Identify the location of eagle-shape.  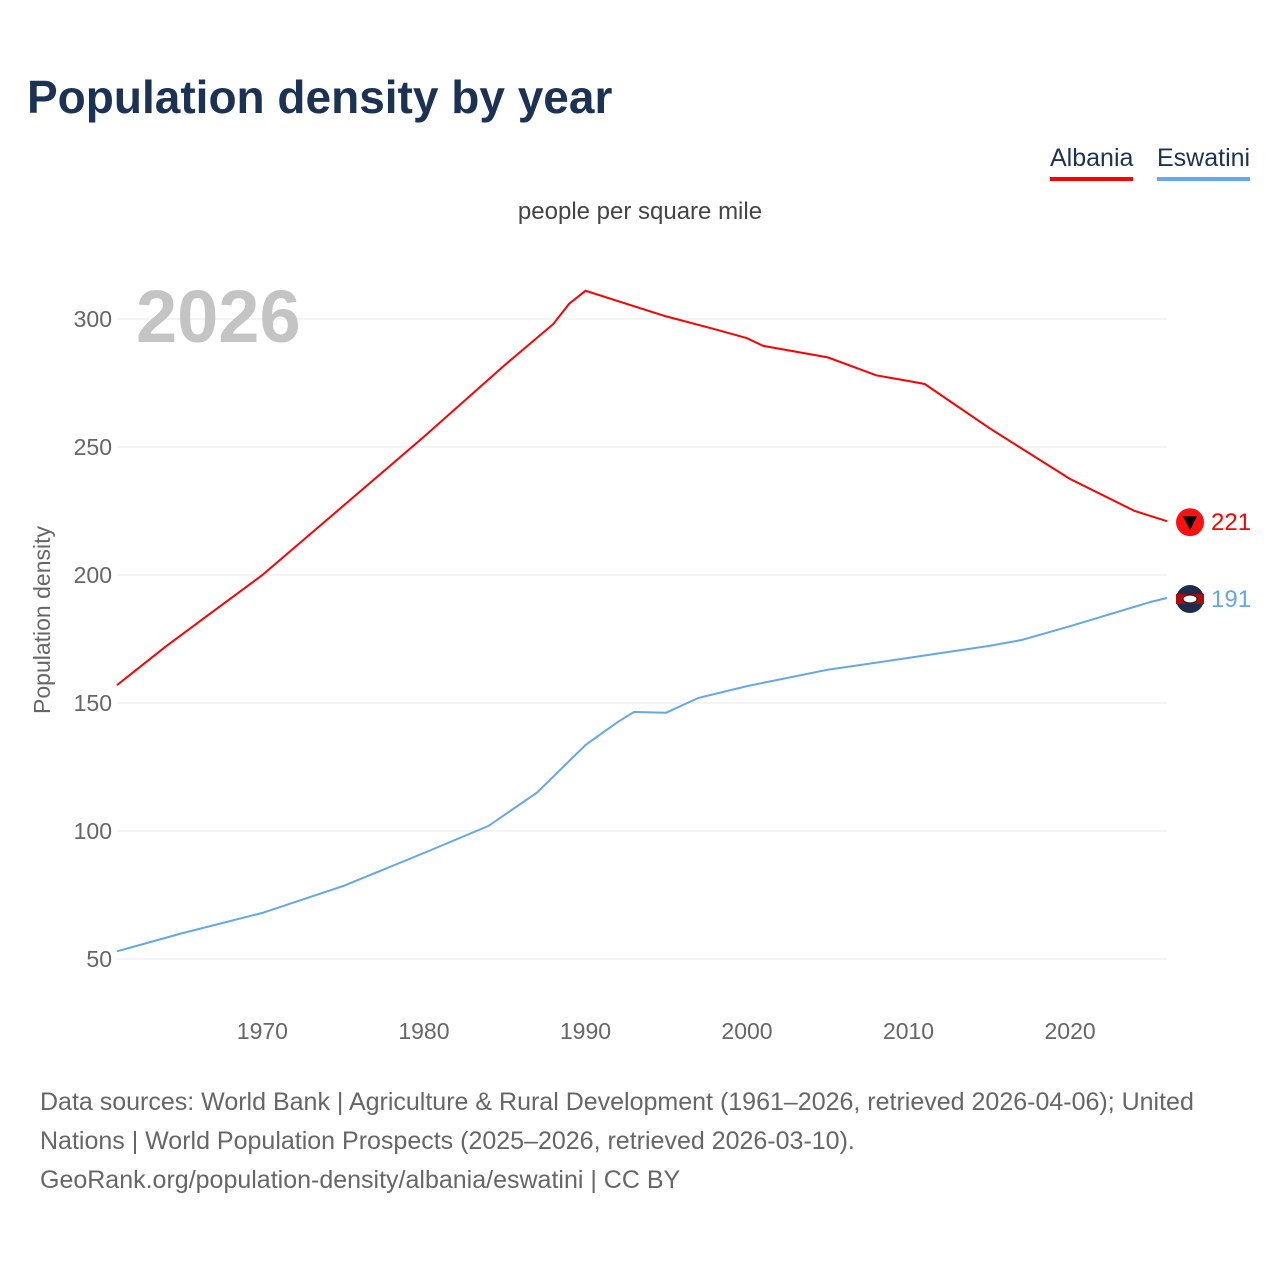
(1190, 523).